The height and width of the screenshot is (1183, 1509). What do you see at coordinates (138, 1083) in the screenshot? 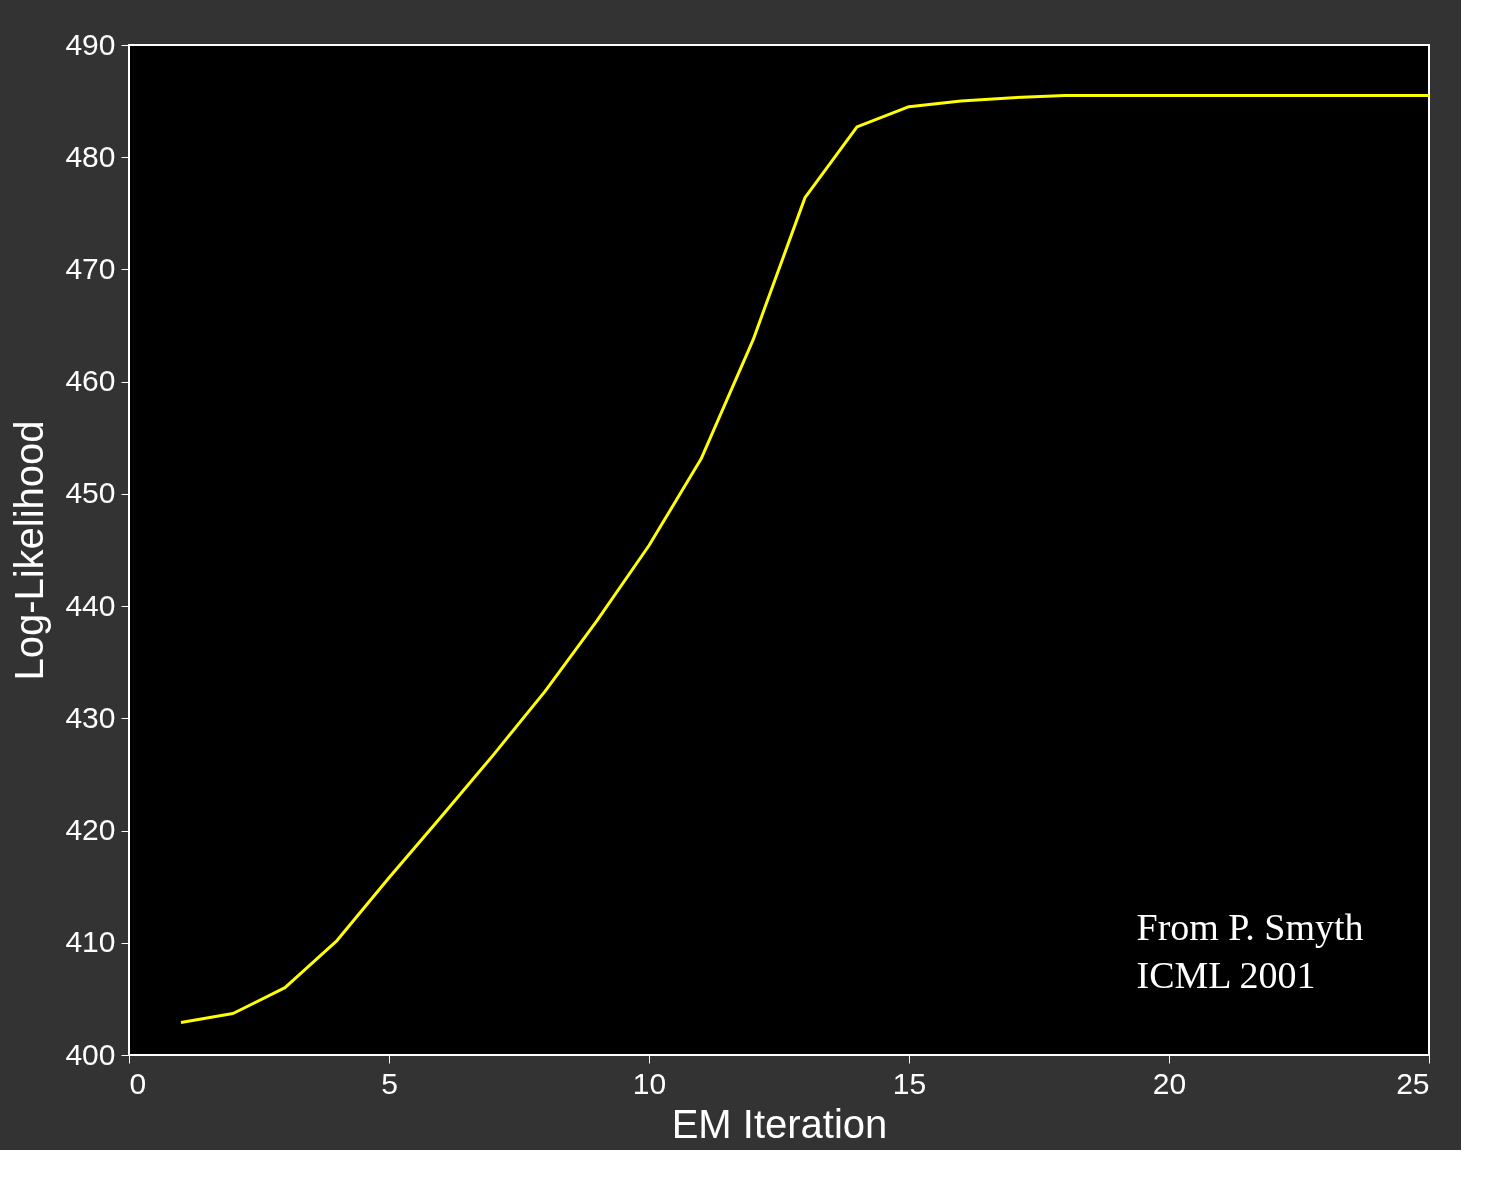
I see `x-tick-label: 0` at bounding box center [138, 1083].